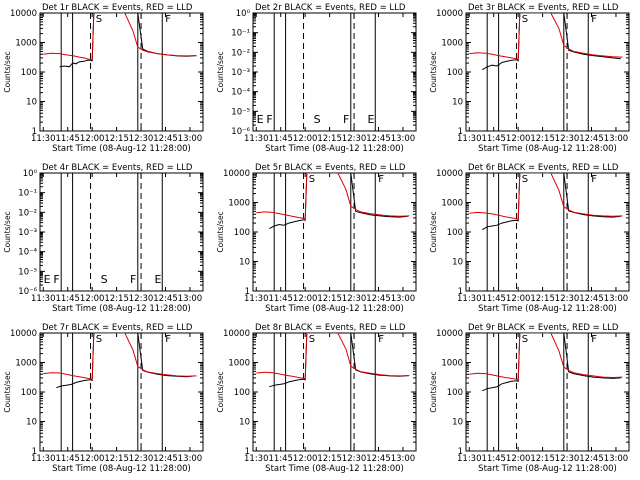 The height and width of the screenshot is (480, 640). I want to click on panel-title: Det 6r BLACK = Events, RED = LLD, so click(543, 168).